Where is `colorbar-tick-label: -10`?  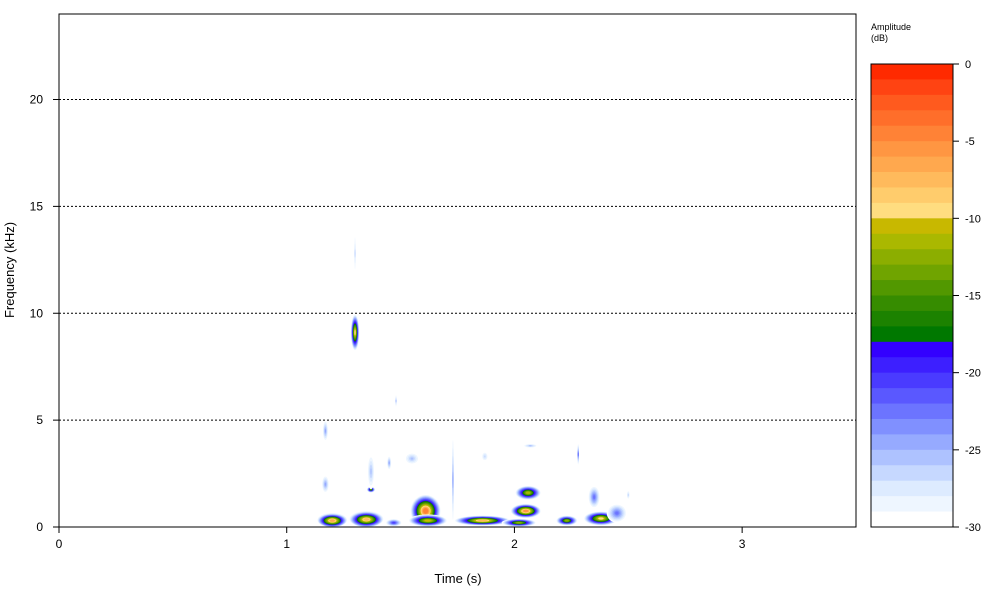 colorbar-tick-label: -10 is located at coordinates (973, 219).